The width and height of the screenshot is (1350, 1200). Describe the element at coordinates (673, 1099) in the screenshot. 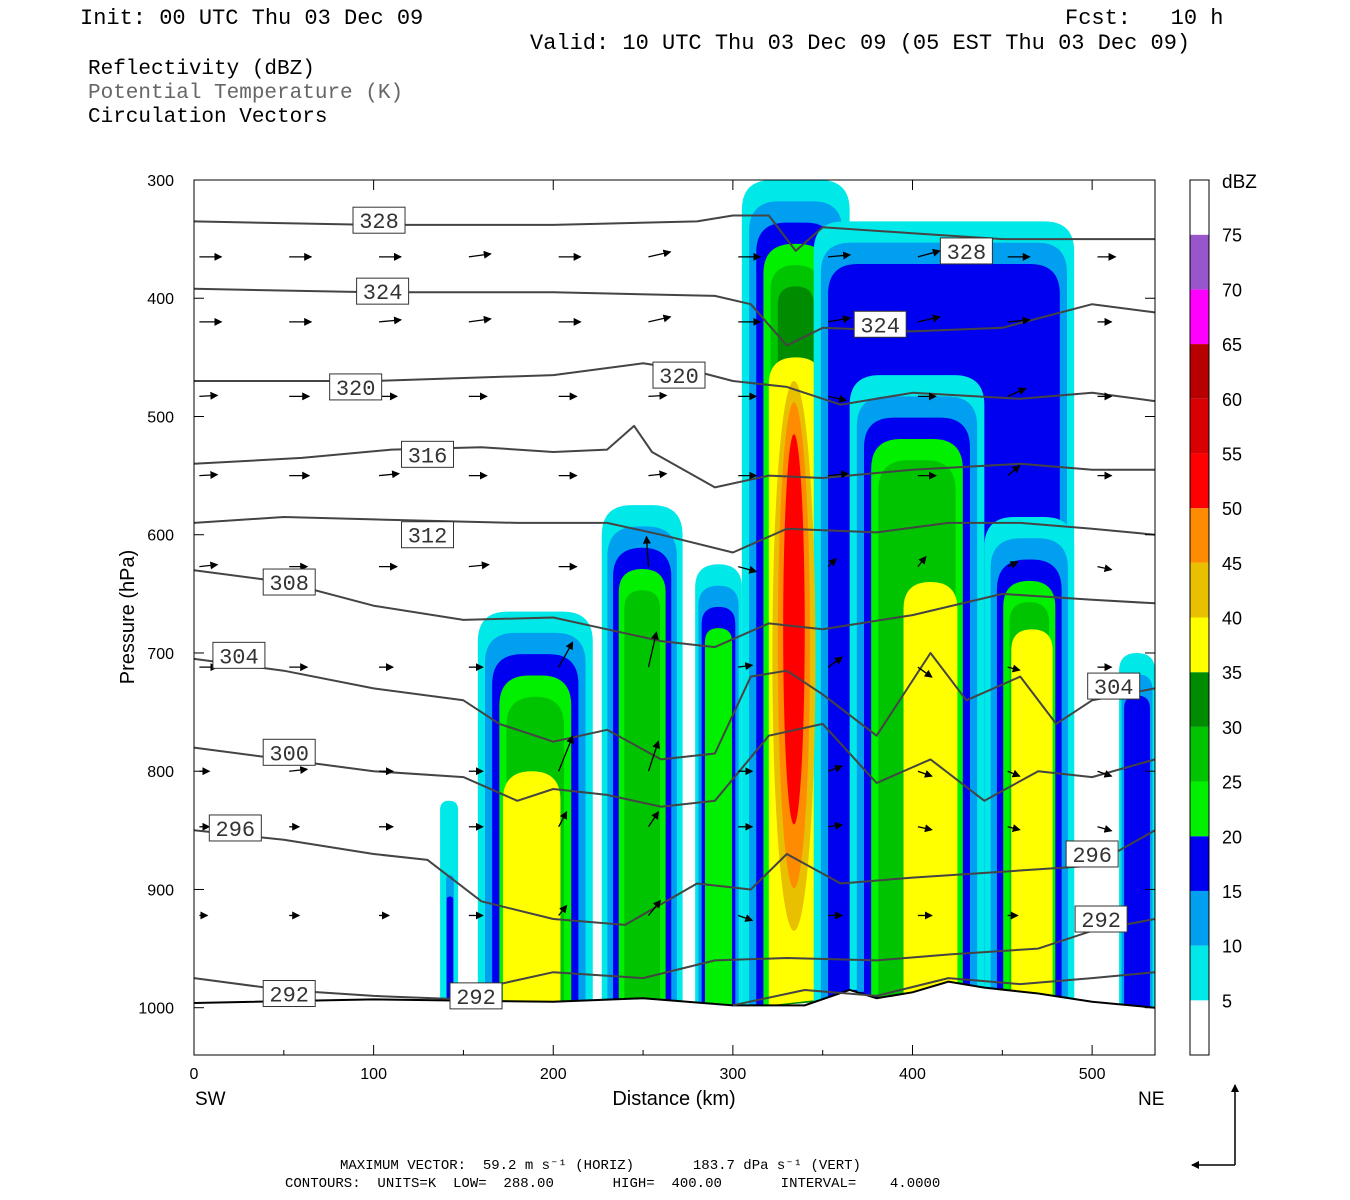

I see `x-axis-label: Distance (km)` at that location.